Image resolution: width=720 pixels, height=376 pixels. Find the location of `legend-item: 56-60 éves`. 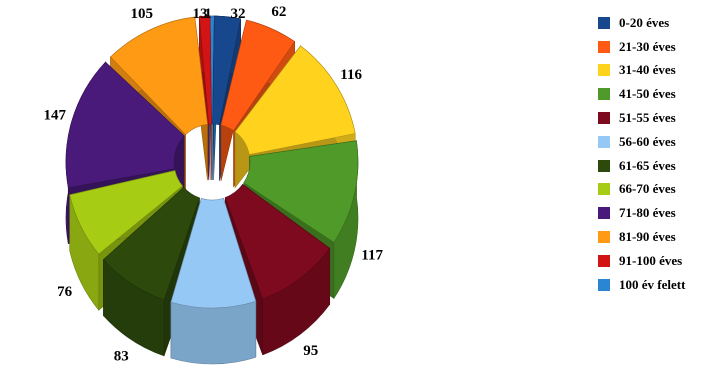

legend-item: 56-60 éves is located at coordinates (659, 142).